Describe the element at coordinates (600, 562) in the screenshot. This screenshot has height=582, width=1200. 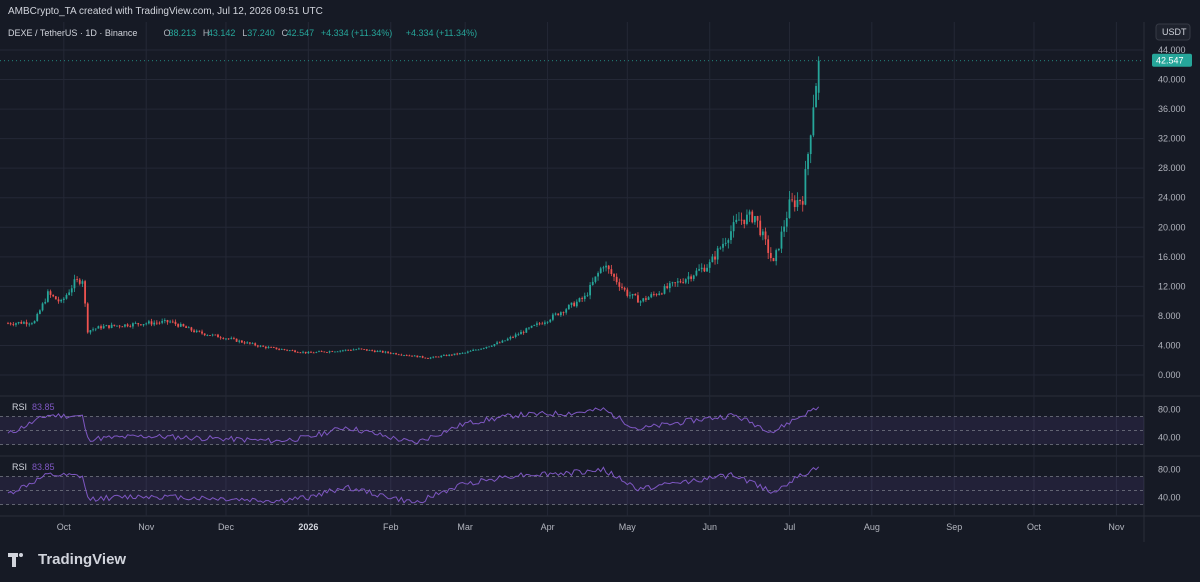
I see `bottom-bar` at that location.